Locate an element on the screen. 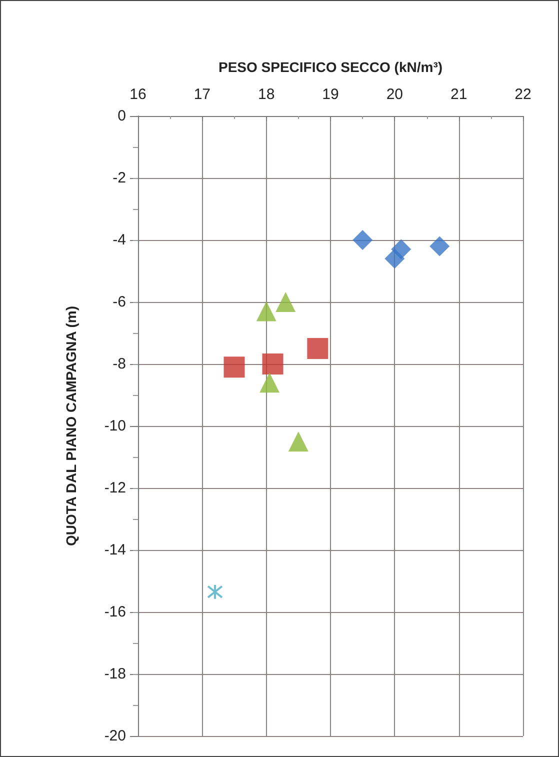 This screenshot has height=757, width=559. y-tick-label: 0 is located at coordinates (122, 116).